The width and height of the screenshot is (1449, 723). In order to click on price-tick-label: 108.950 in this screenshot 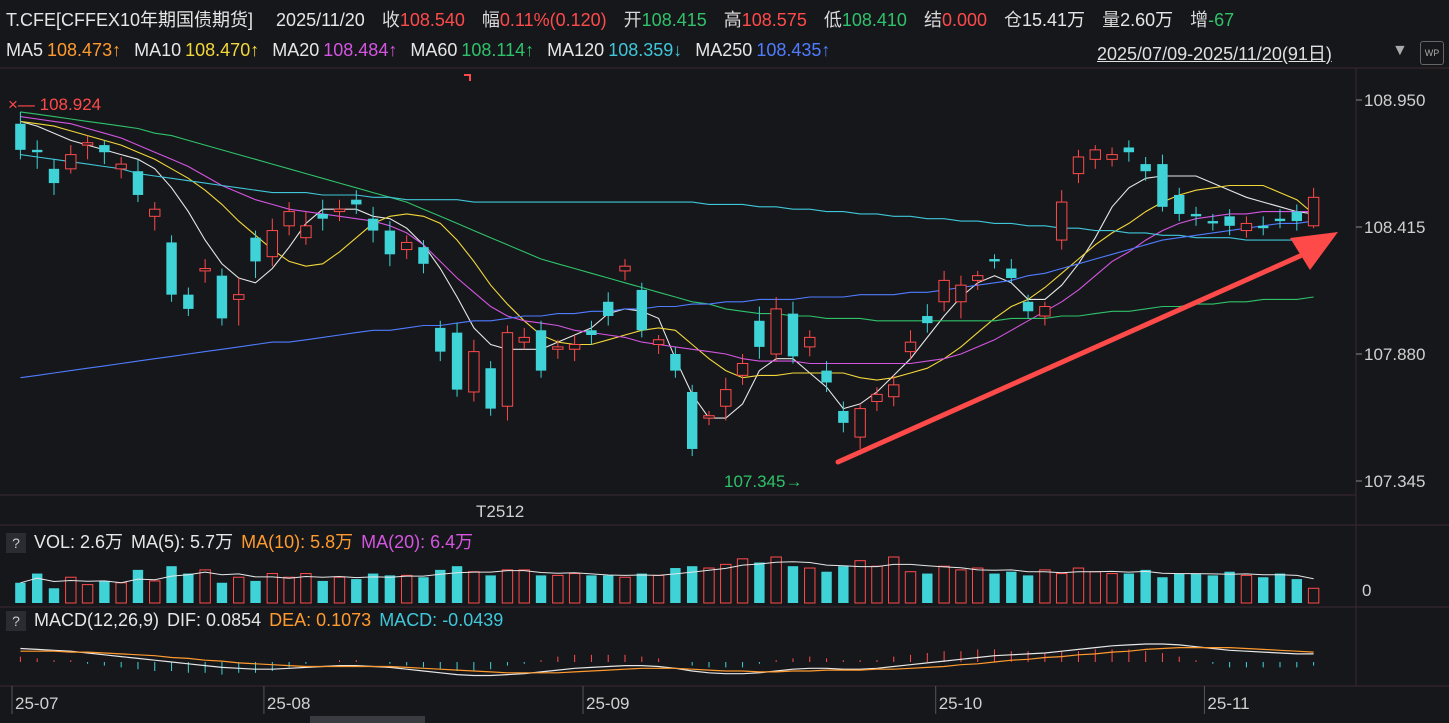, I will do `click(1394, 100)`.